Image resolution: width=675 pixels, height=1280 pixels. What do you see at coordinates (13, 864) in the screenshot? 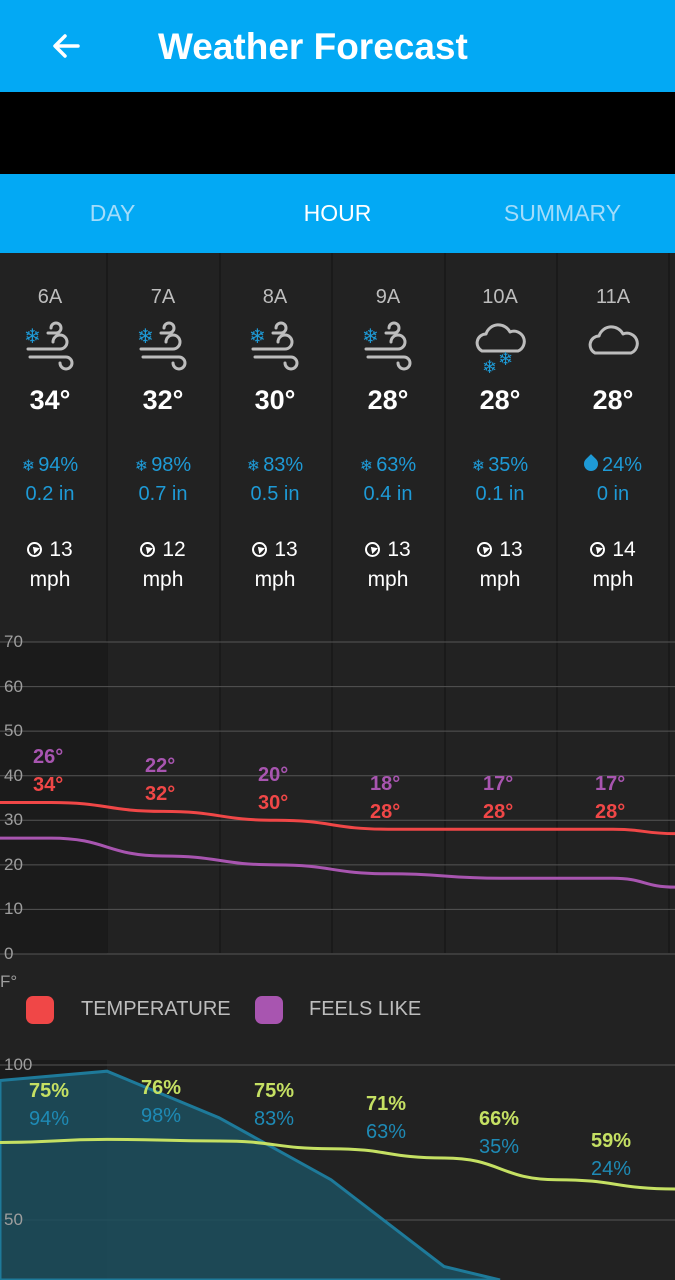
I see `temp-y-tick: 20` at bounding box center [13, 864].